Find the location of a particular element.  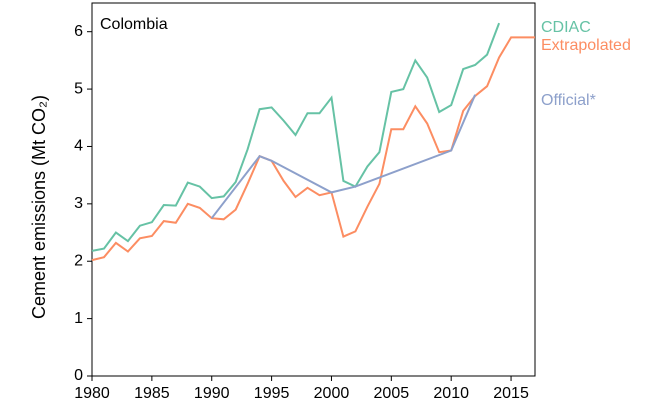

y-tick-label: 3 is located at coordinates (78, 203).